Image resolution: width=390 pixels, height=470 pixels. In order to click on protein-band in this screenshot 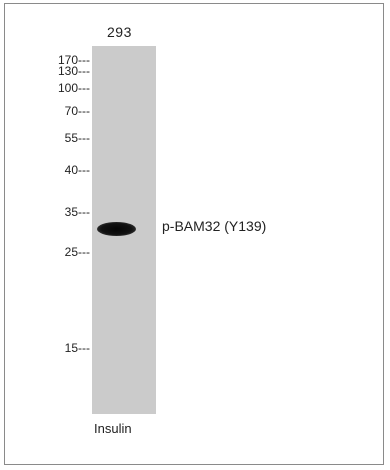, I will do `click(116, 229)`.